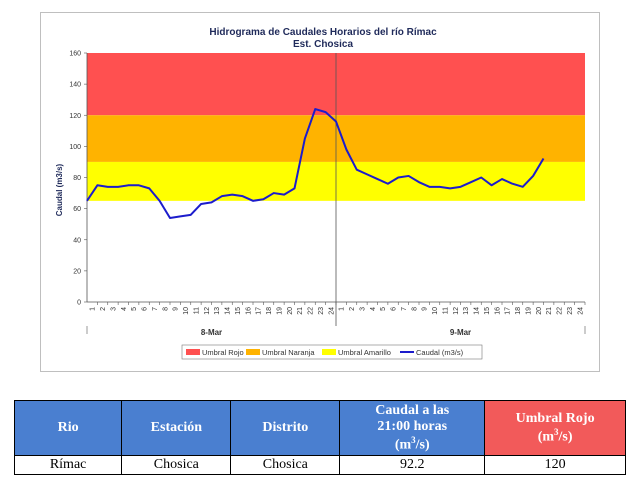 This screenshot has height=488, width=636. What do you see at coordinates (288, 352) in the screenshot?
I see `legend-label-1: Umbral Naranja` at bounding box center [288, 352].